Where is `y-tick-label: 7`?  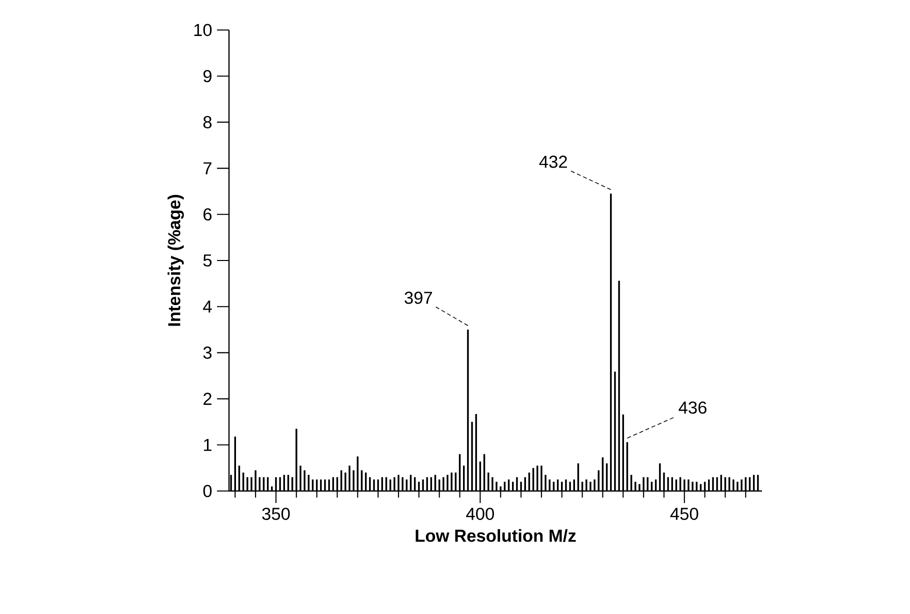
y-tick-label: 7 is located at coordinates (208, 168).